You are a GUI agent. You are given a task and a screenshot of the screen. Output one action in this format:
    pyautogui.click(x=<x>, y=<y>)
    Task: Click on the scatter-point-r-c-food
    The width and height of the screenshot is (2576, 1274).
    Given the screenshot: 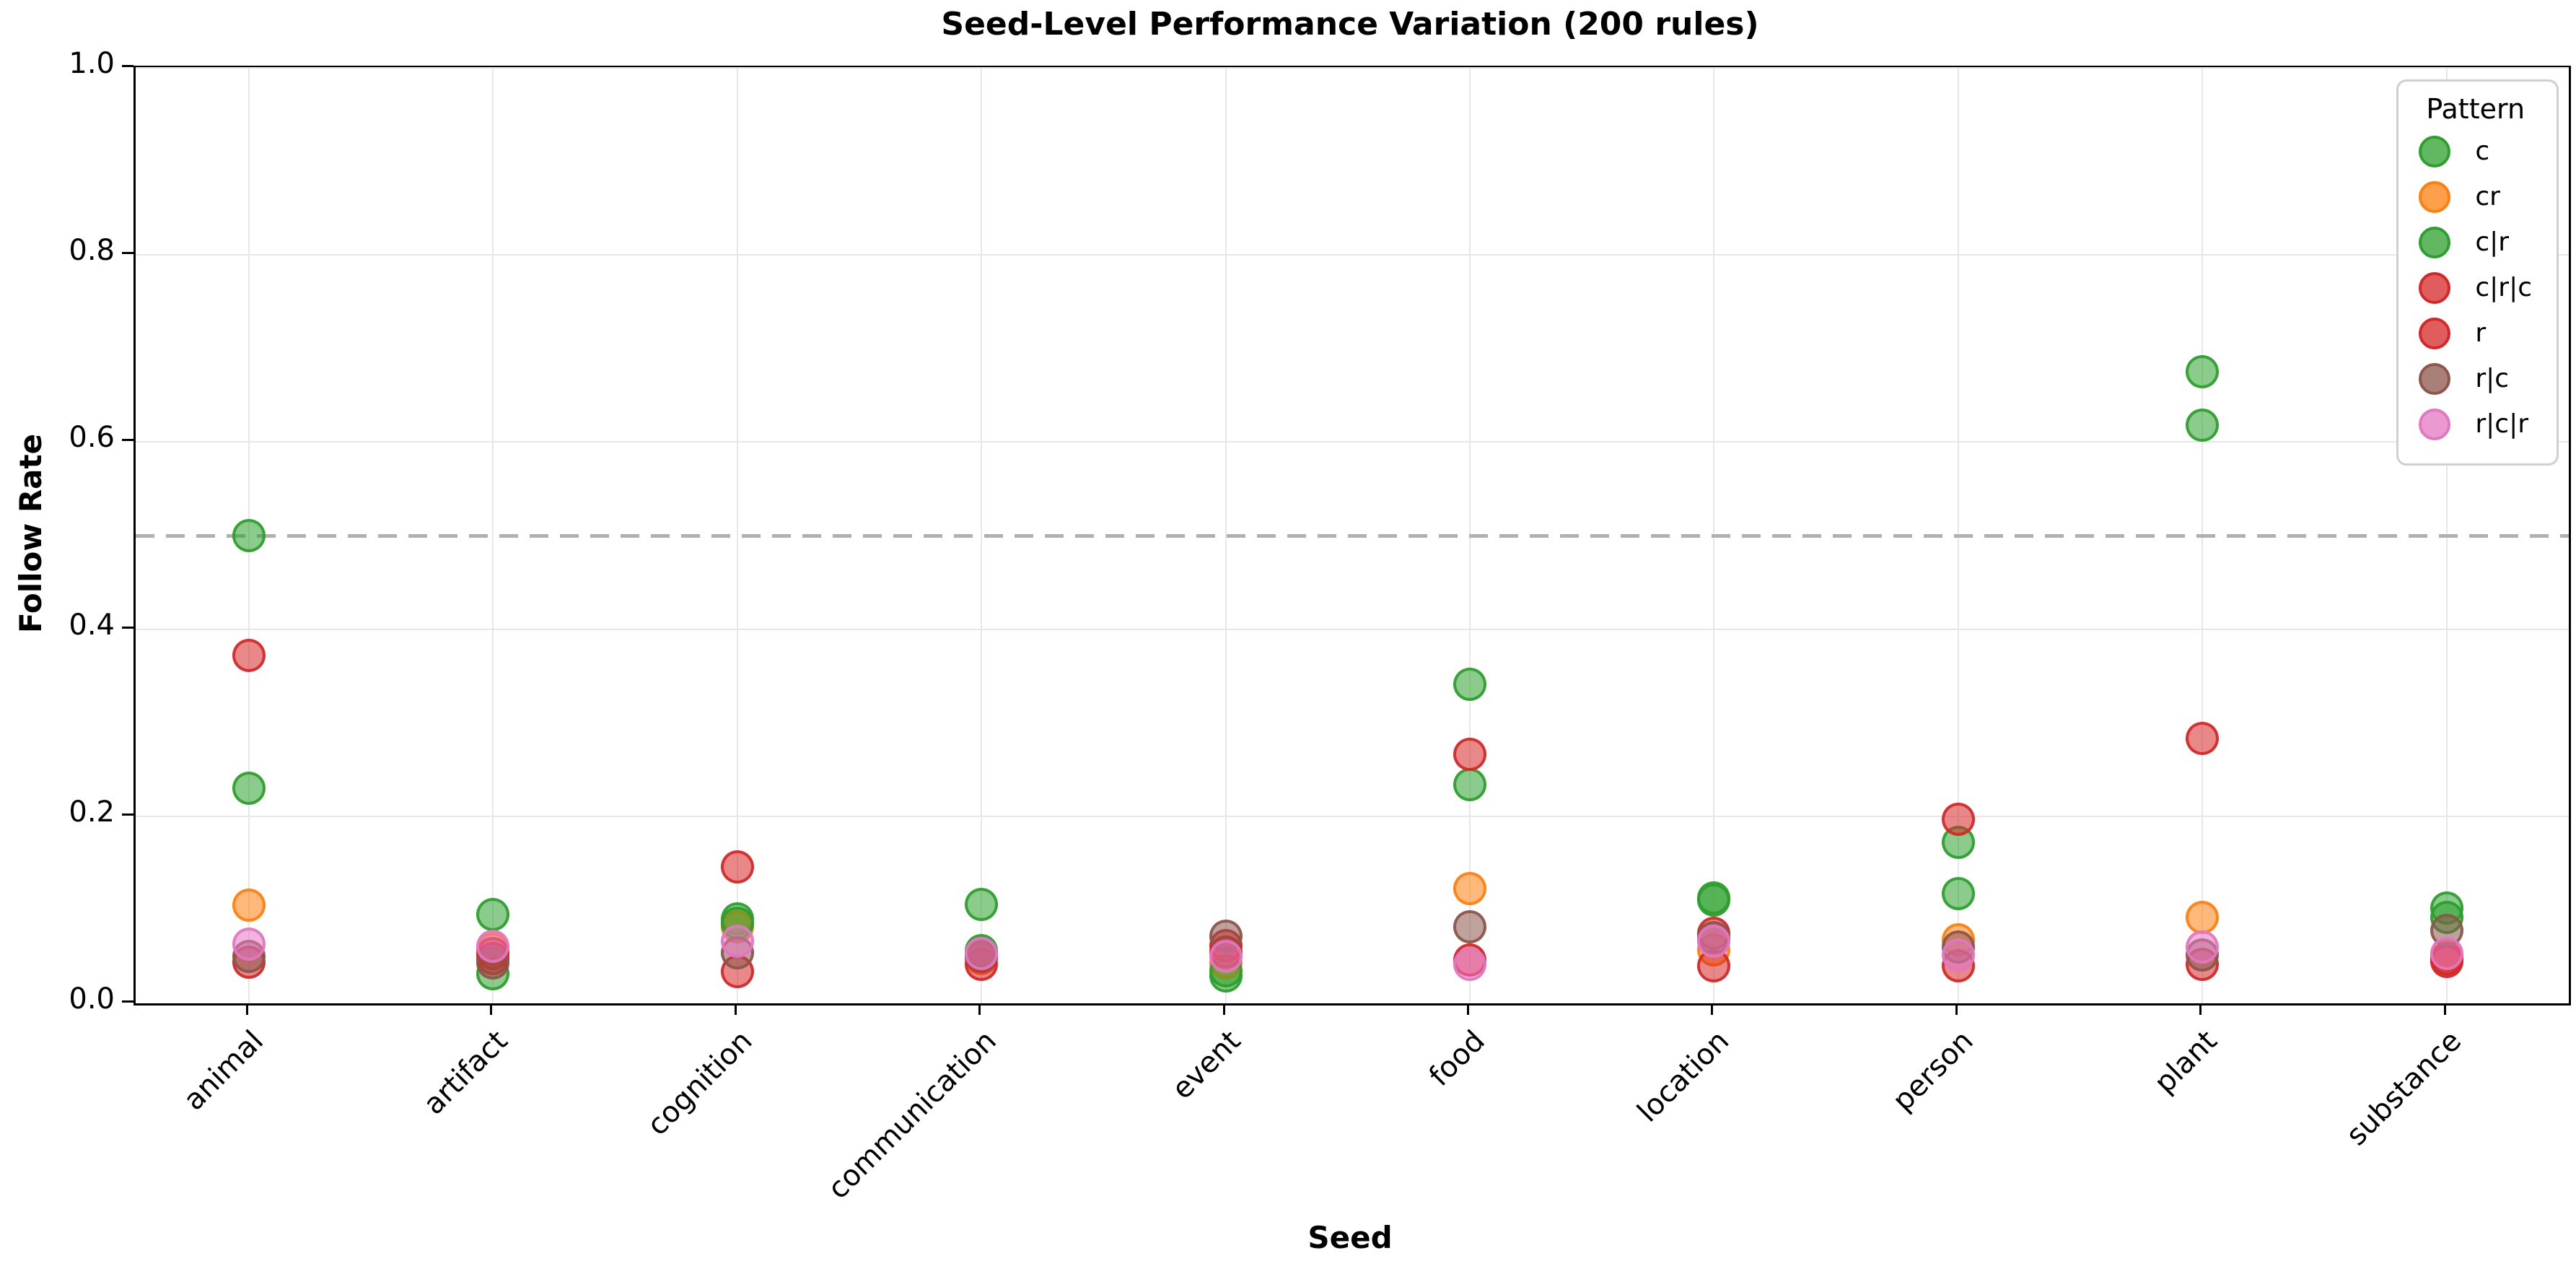 What is the action you would take?
    pyautogui.click(x=1469, y=926)
    